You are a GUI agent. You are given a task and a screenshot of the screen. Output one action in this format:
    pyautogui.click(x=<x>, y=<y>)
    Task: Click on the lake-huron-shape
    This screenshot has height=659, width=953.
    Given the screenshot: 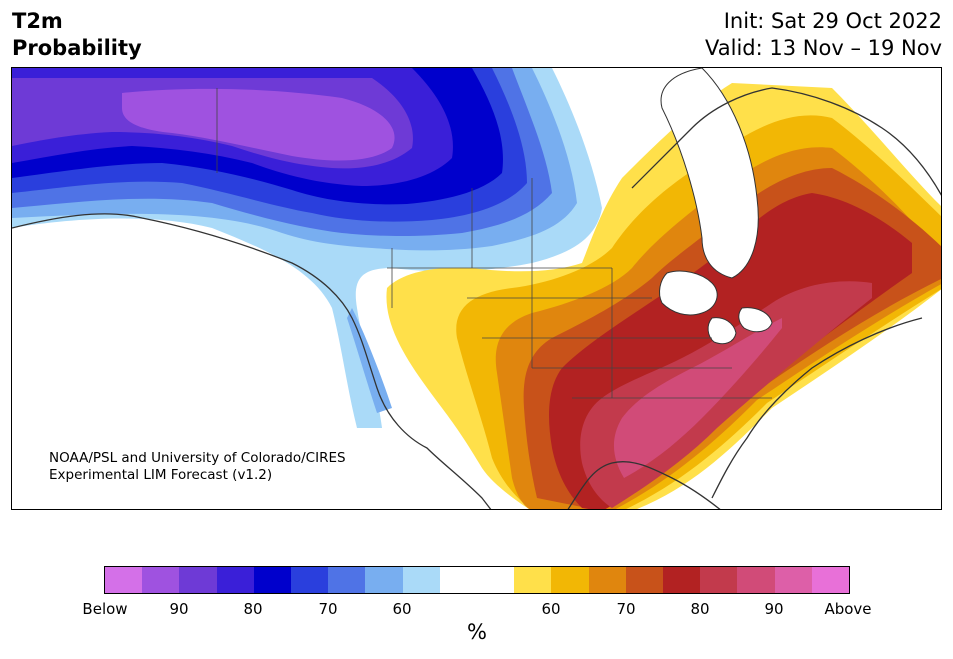 What is the action you would take?
    pyautogui.click(x=755, y=320)
    